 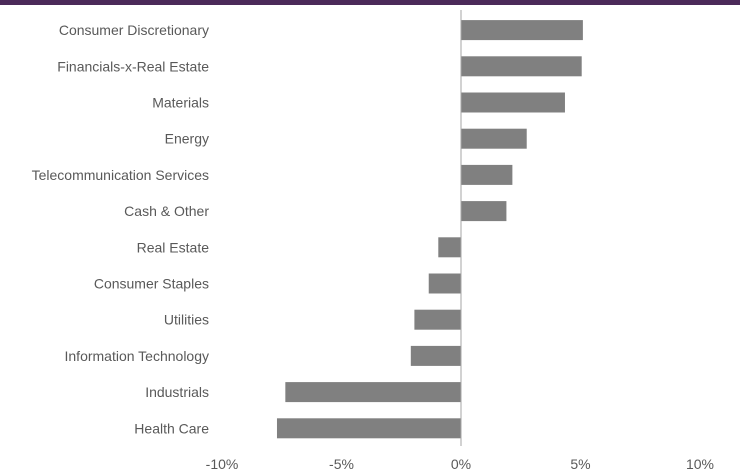 What do you see at coordinates (487, 174) in the screenshot?
I see `bar-telecommunication-services` at bounding box center [487, 174].